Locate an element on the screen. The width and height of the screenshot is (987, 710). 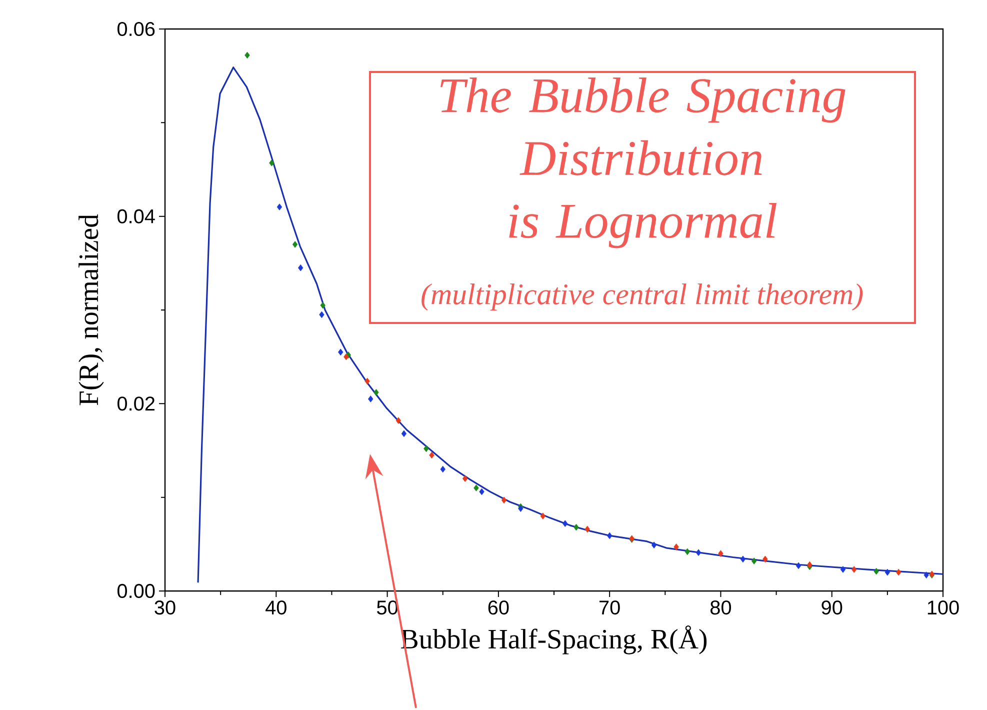
annotation: The Bubble Spacing Distribution is Lognormal is located at coordinates (643, 163).